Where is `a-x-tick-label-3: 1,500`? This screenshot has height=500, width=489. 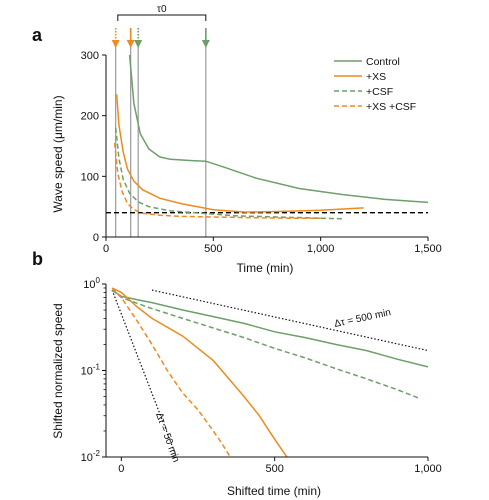
a-x-tick-label-3: 1,500 is located at coordinates (428, 249).